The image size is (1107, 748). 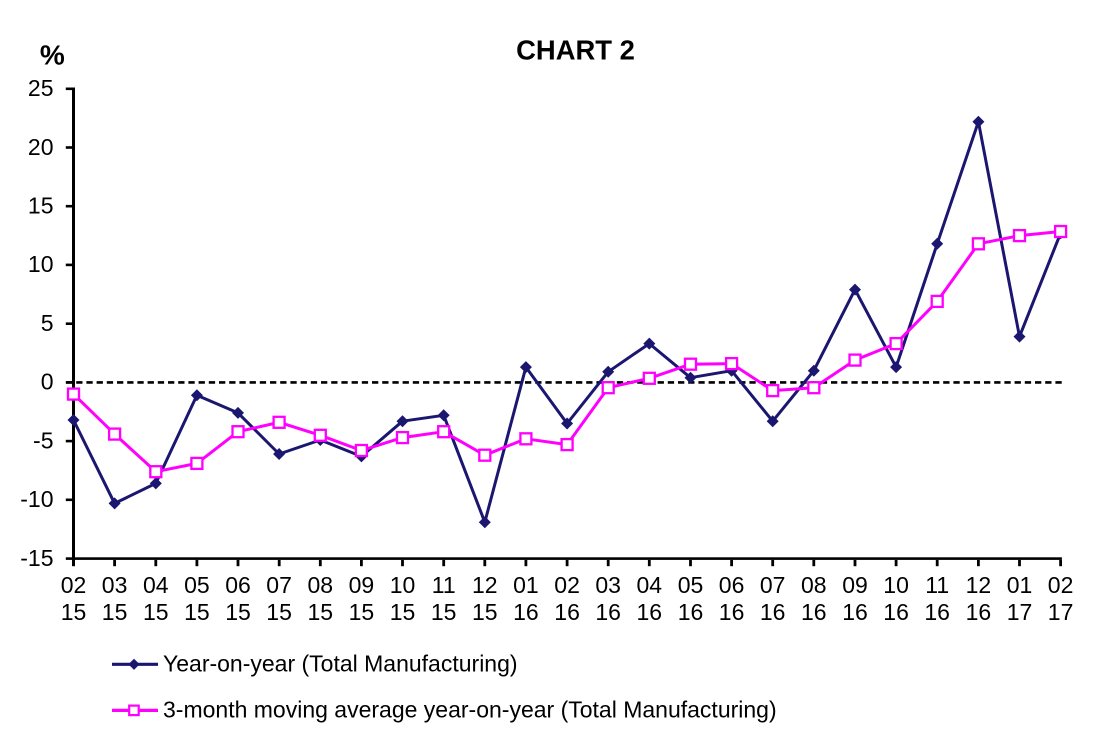 I want to click on svg-text: 0, so click(x=47, y=382).